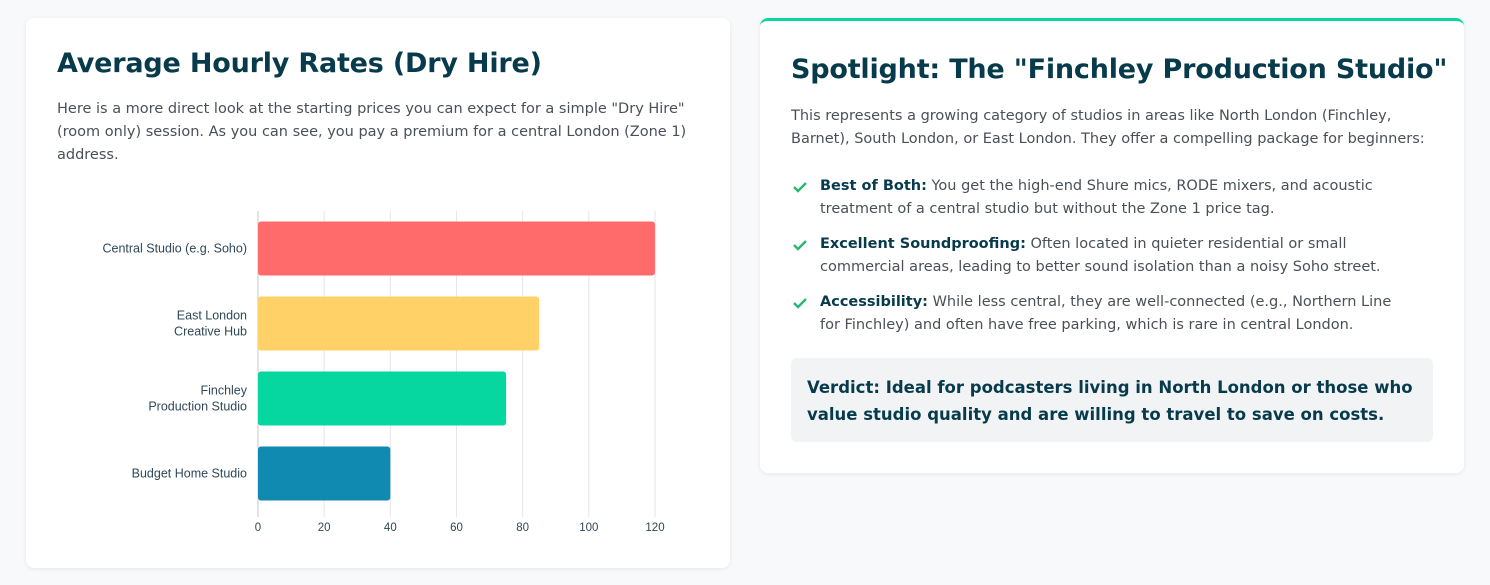 The image size is (1490, 585). Describe the element at coordinates (522, 528) in the screenshot. I see `x-tick-label: 80` at that location.